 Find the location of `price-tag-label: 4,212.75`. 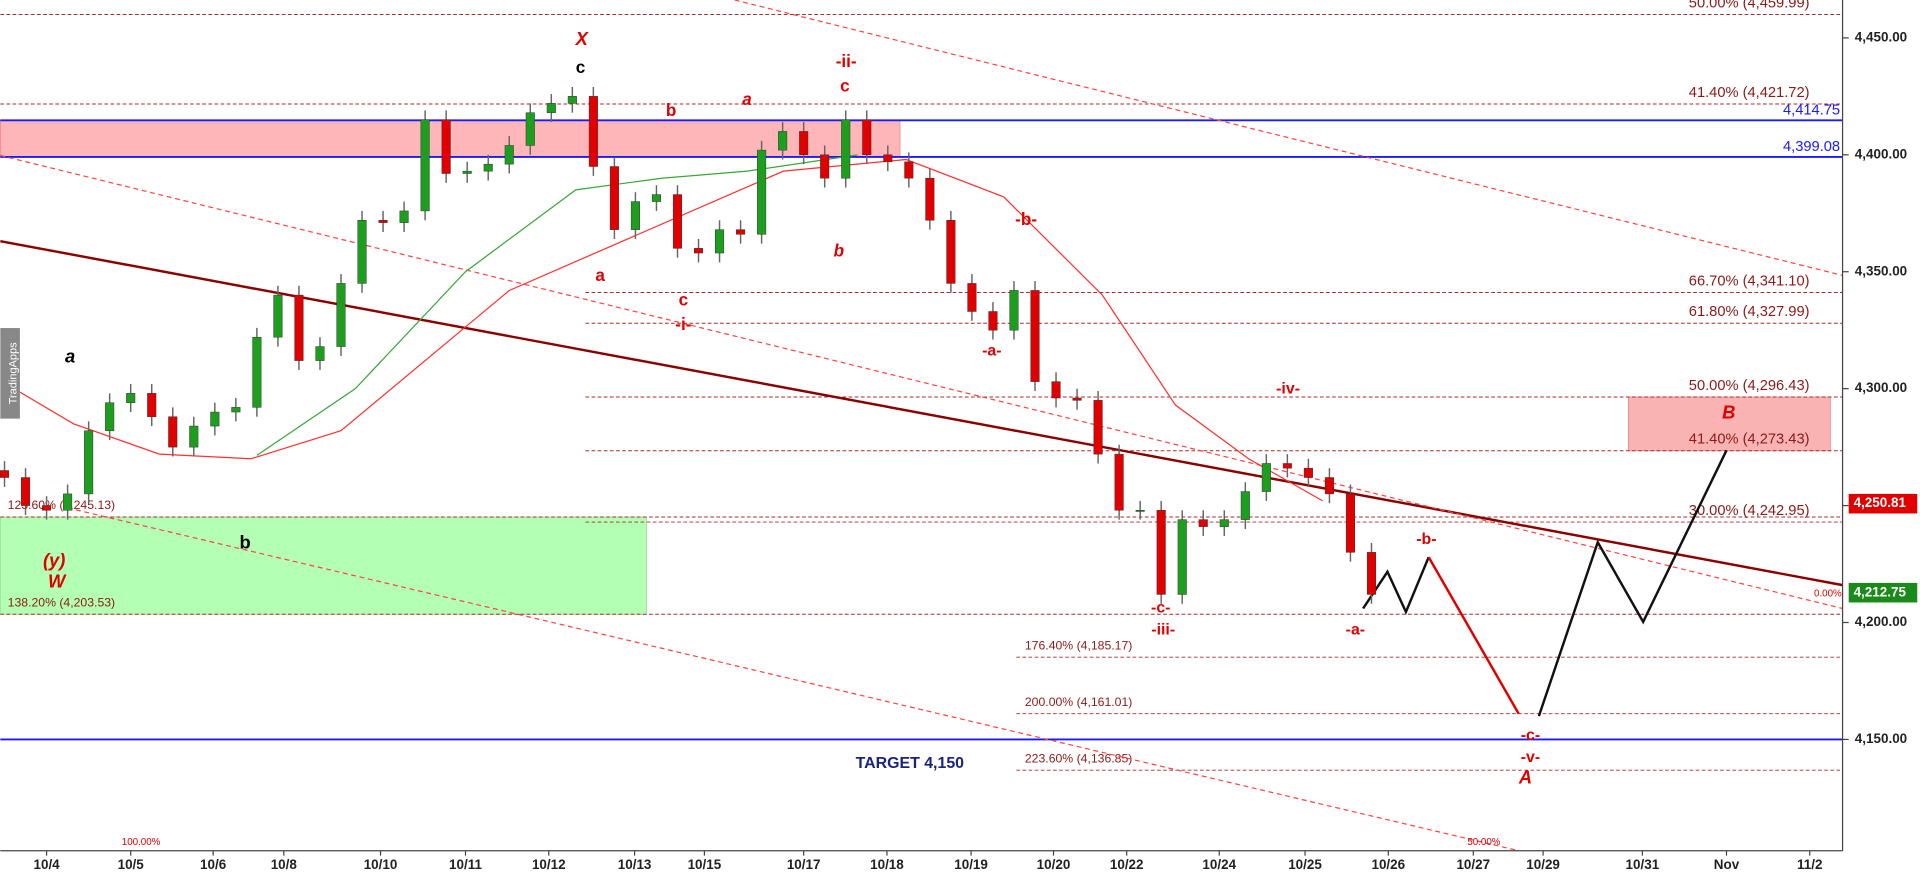

price-tag-label: 4,212.75 is located at coordinates (1880, 591).